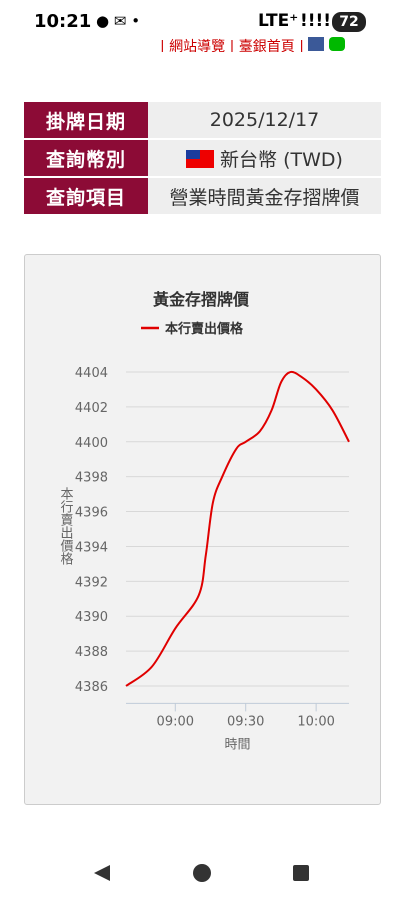  What do you see at coordinates (301, 873) in the screenshot?
I see `recent-button` at bounding box center [301, 873].